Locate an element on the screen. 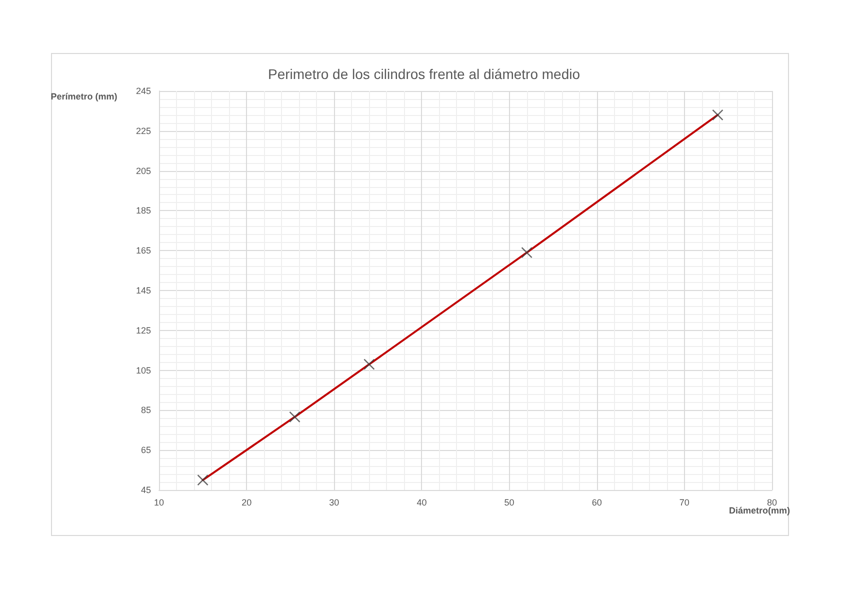 This screenshot has width=848, height=599. x-tick-label: 30 is located at coordinates (334, 503).